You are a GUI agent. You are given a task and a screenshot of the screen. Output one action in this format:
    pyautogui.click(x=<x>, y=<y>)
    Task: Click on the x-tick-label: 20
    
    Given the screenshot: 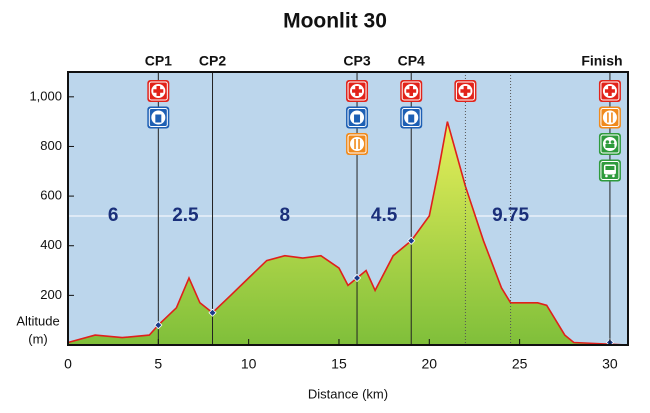 What is the action you would take?
    pyautogui.click(x=430, y=364)
    